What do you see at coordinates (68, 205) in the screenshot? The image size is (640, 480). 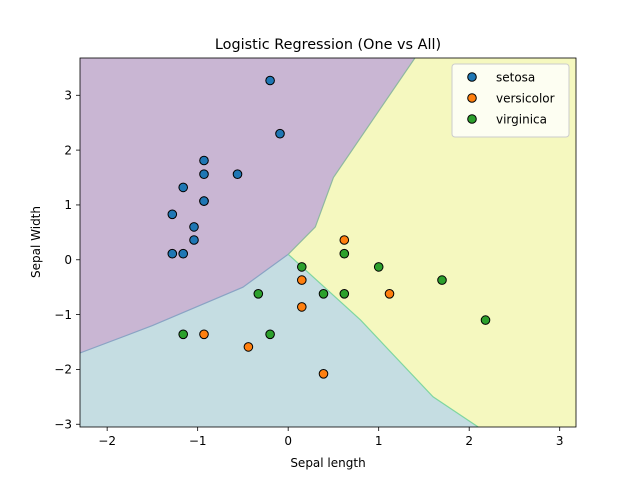 I see `y-tick-label: 1` at bounding box center [68, 205].